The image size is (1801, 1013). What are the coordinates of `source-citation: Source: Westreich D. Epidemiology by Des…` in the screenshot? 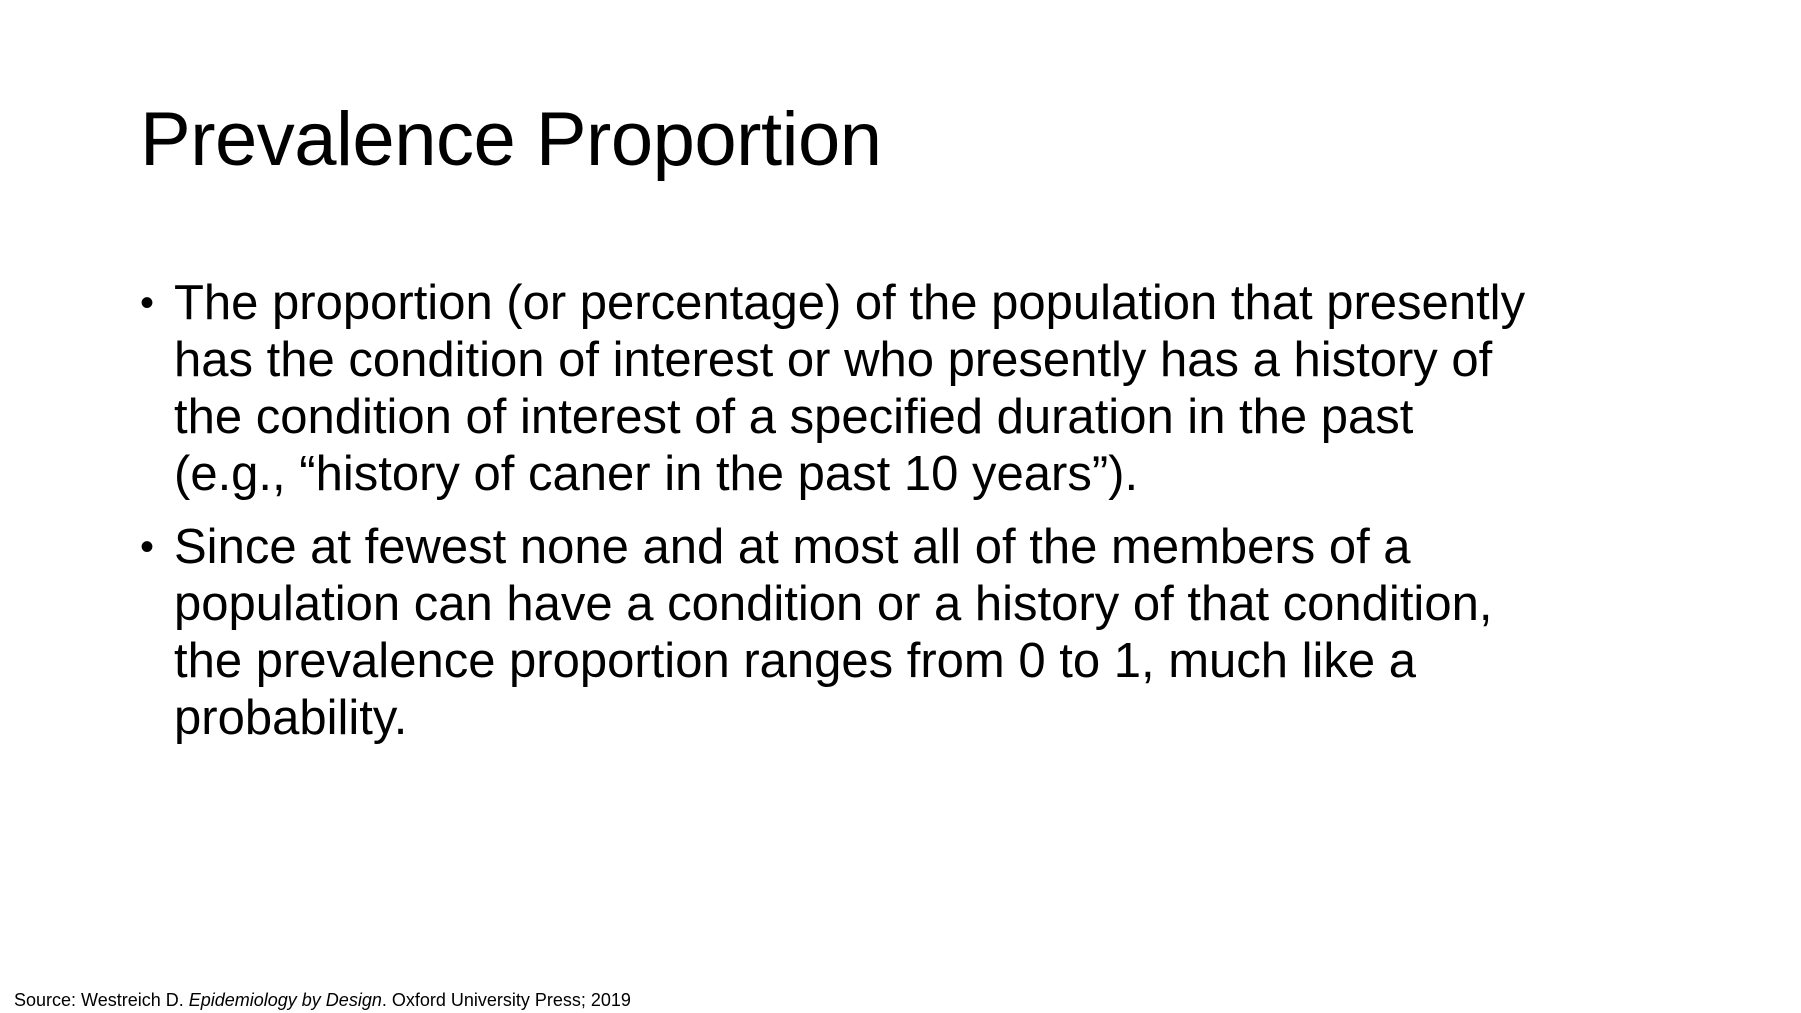 It's located at (322, 1000).